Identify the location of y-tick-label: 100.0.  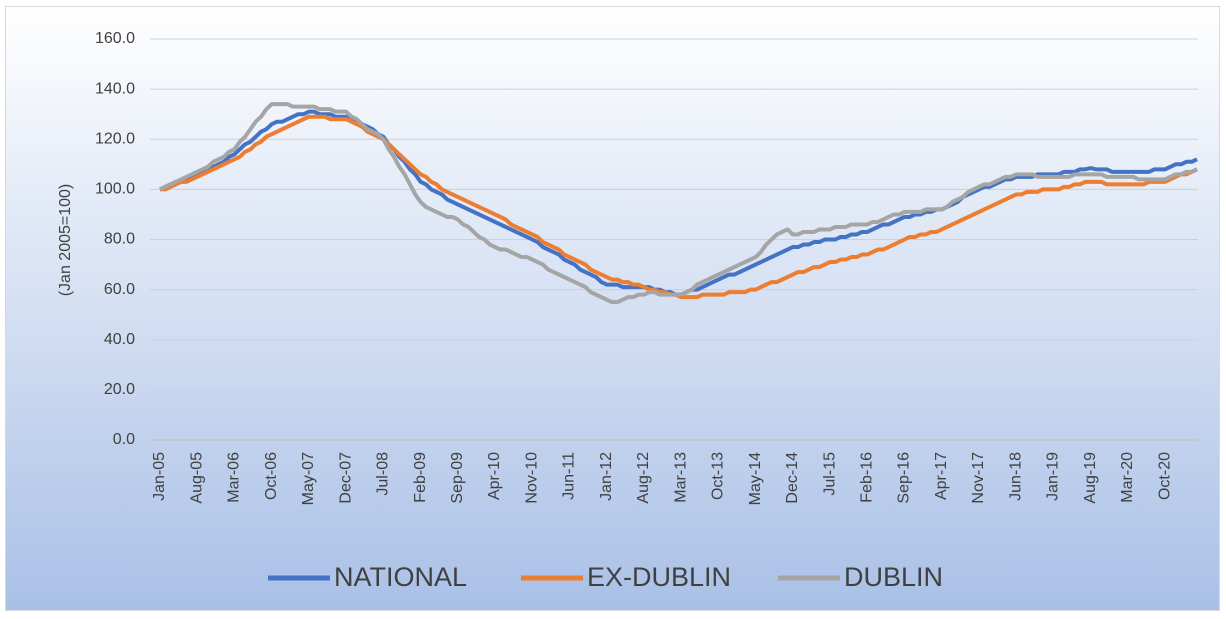
(115, 189).